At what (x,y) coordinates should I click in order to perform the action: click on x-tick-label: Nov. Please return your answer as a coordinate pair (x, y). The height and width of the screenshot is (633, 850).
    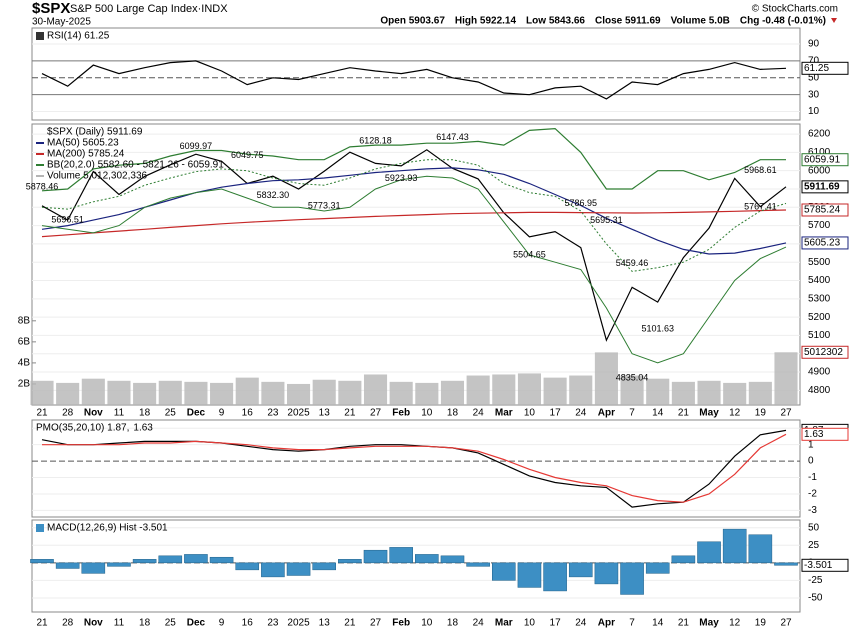
    Looking at the image, I should click on (93, 413).